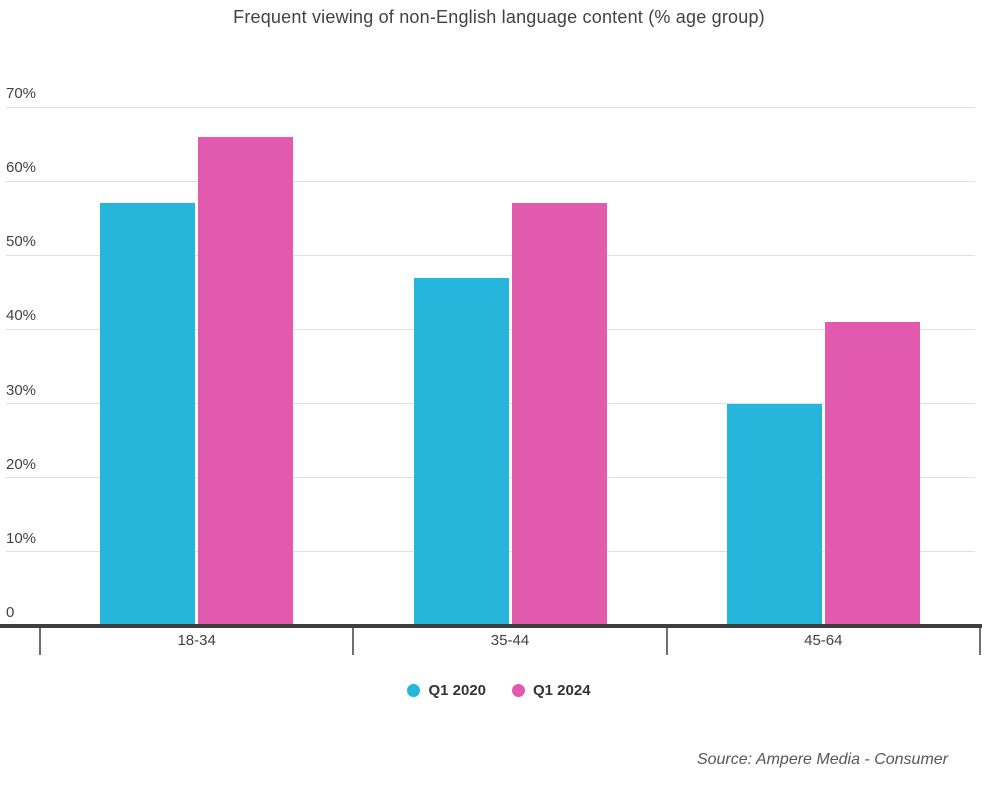 The height and width of the screenshot is (785, 998). I want to click on legend-item-q1-2020: Q1 2020, so click(446, 690).